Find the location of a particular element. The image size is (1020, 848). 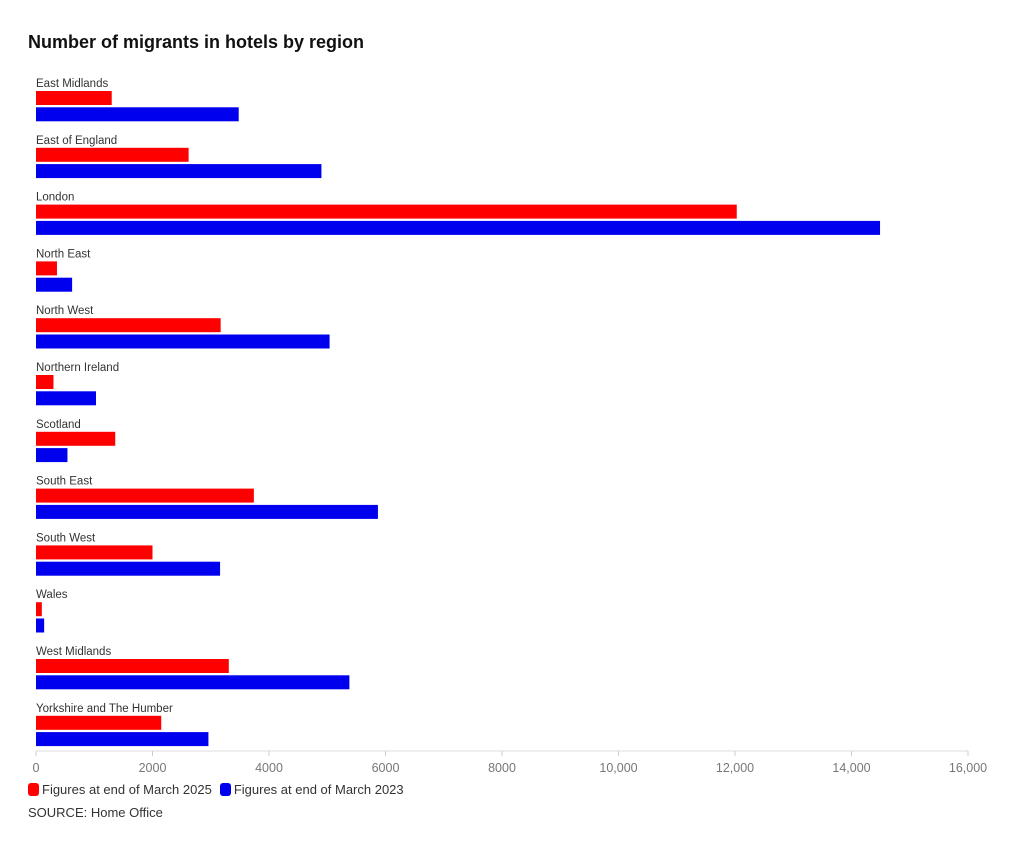

chart-title: Number of migrants in hotels by region is located at coordinates (196, 42).